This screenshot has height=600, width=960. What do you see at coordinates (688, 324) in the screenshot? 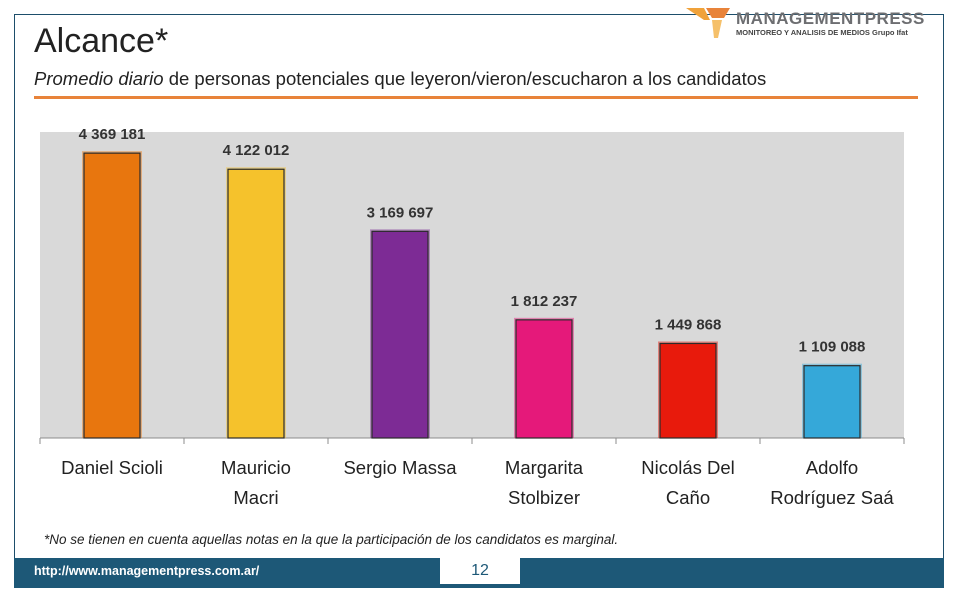
I see `data-label: 1 449 868` at bounding box center [688, 324].